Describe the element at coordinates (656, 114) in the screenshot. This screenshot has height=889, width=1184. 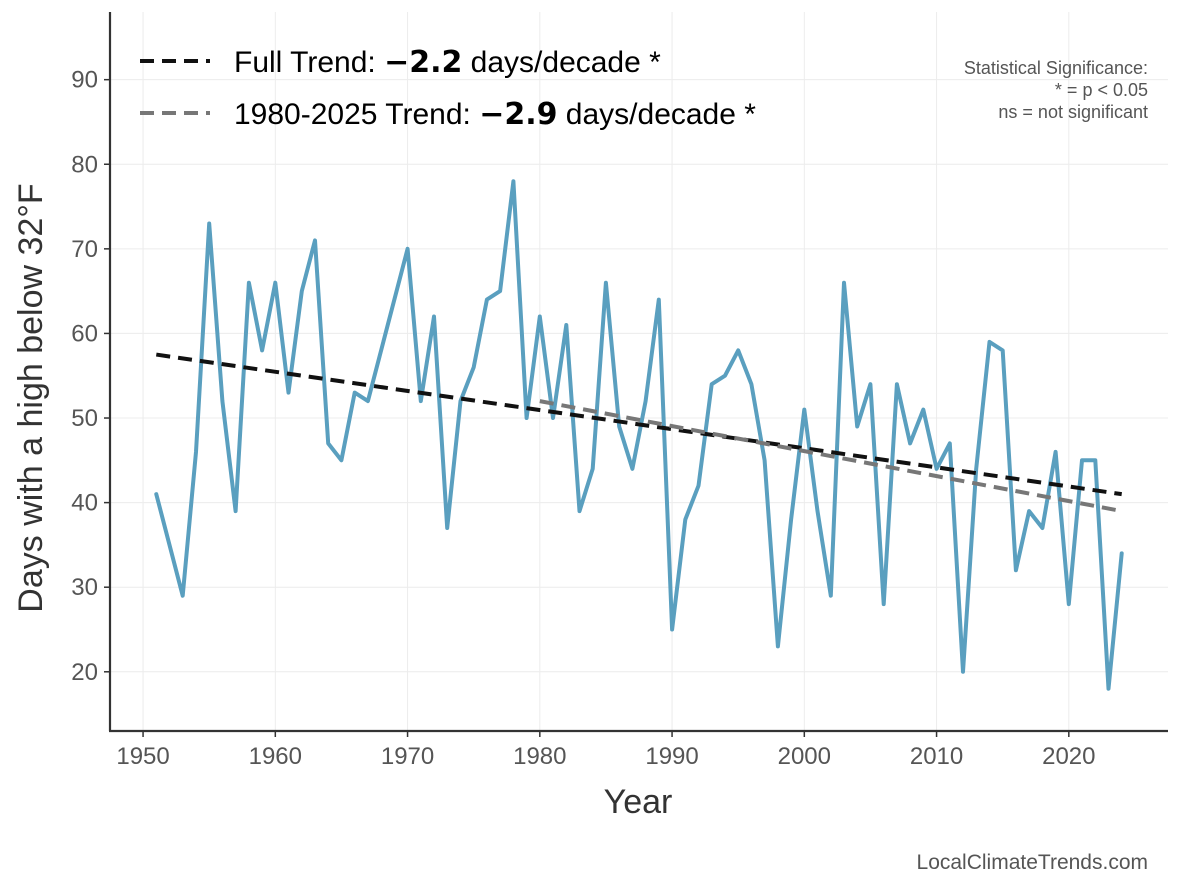
I see `legend-recent-trend-suffix: days/decade *` at that location.